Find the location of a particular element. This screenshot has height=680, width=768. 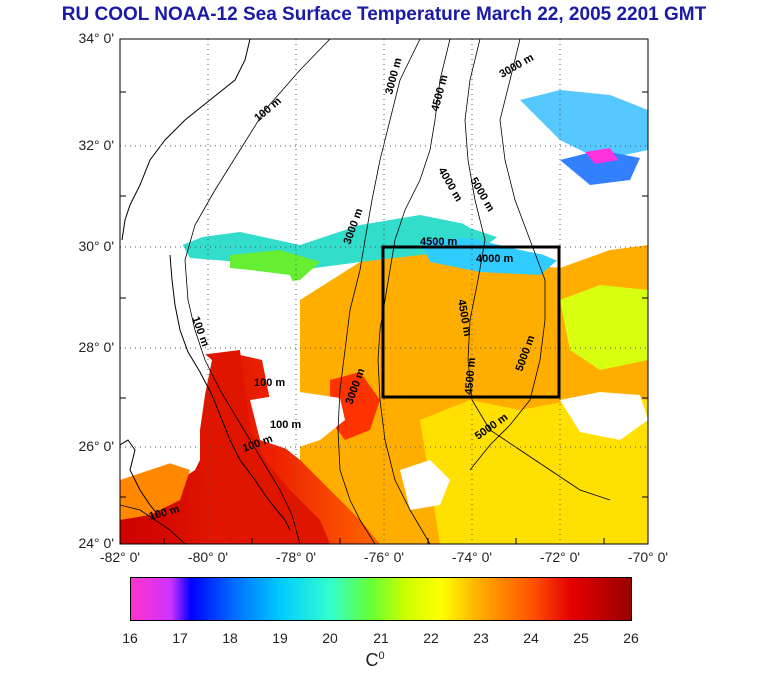

colorbar-unit: C0 is located at coordinates (375, 660).